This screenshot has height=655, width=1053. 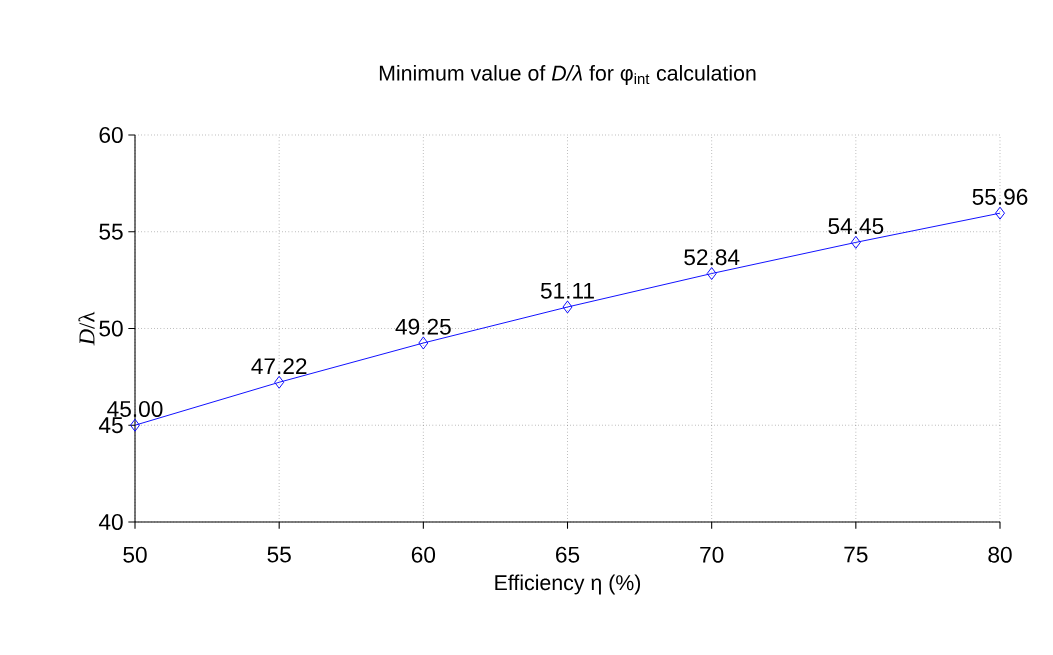 I want to click on data-label: 55.96, so click(x=1000, y=196).